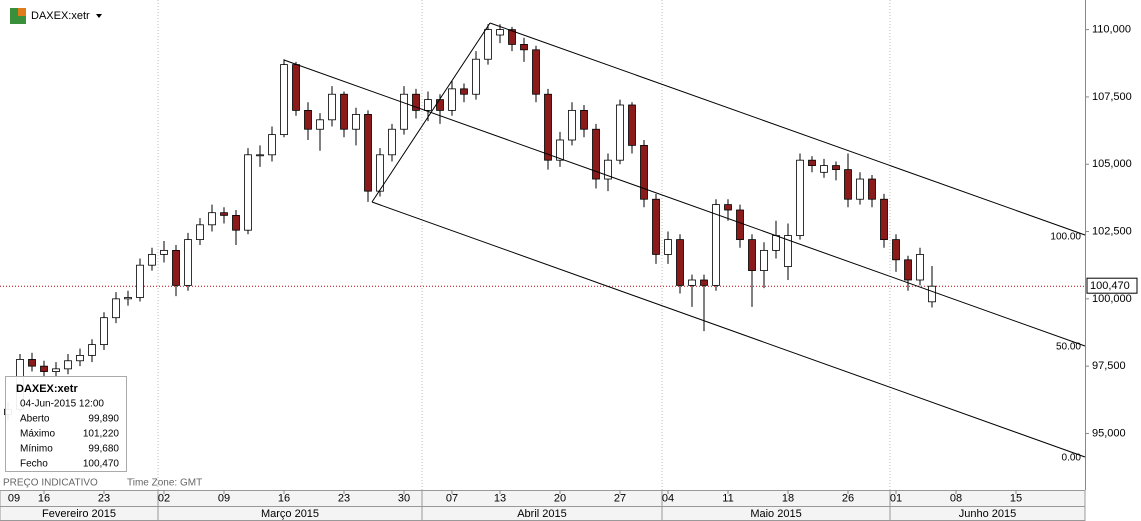 This screenshot has width=1141, height=521. Describe the element at coordinates (988, 514) in the screenshot. I see `month-label: Junho 2015` at that location.